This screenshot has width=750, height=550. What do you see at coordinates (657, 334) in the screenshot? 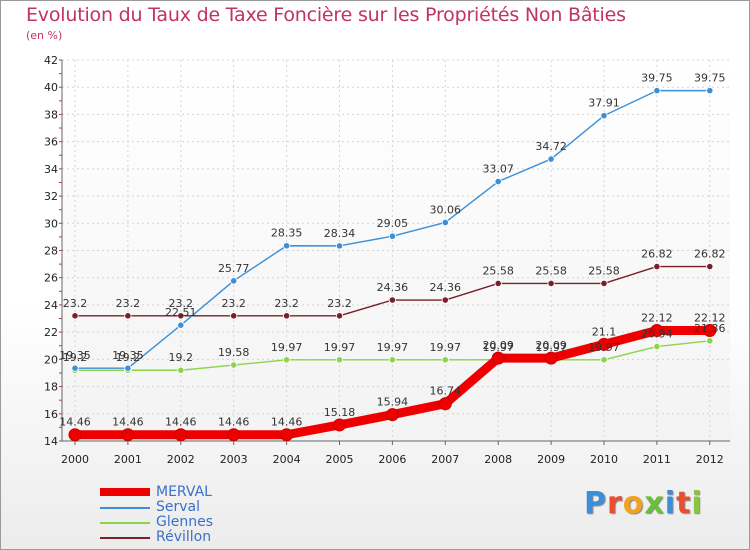
I see `data-label-glennes: 20.94` at bounding box center [657, 334].